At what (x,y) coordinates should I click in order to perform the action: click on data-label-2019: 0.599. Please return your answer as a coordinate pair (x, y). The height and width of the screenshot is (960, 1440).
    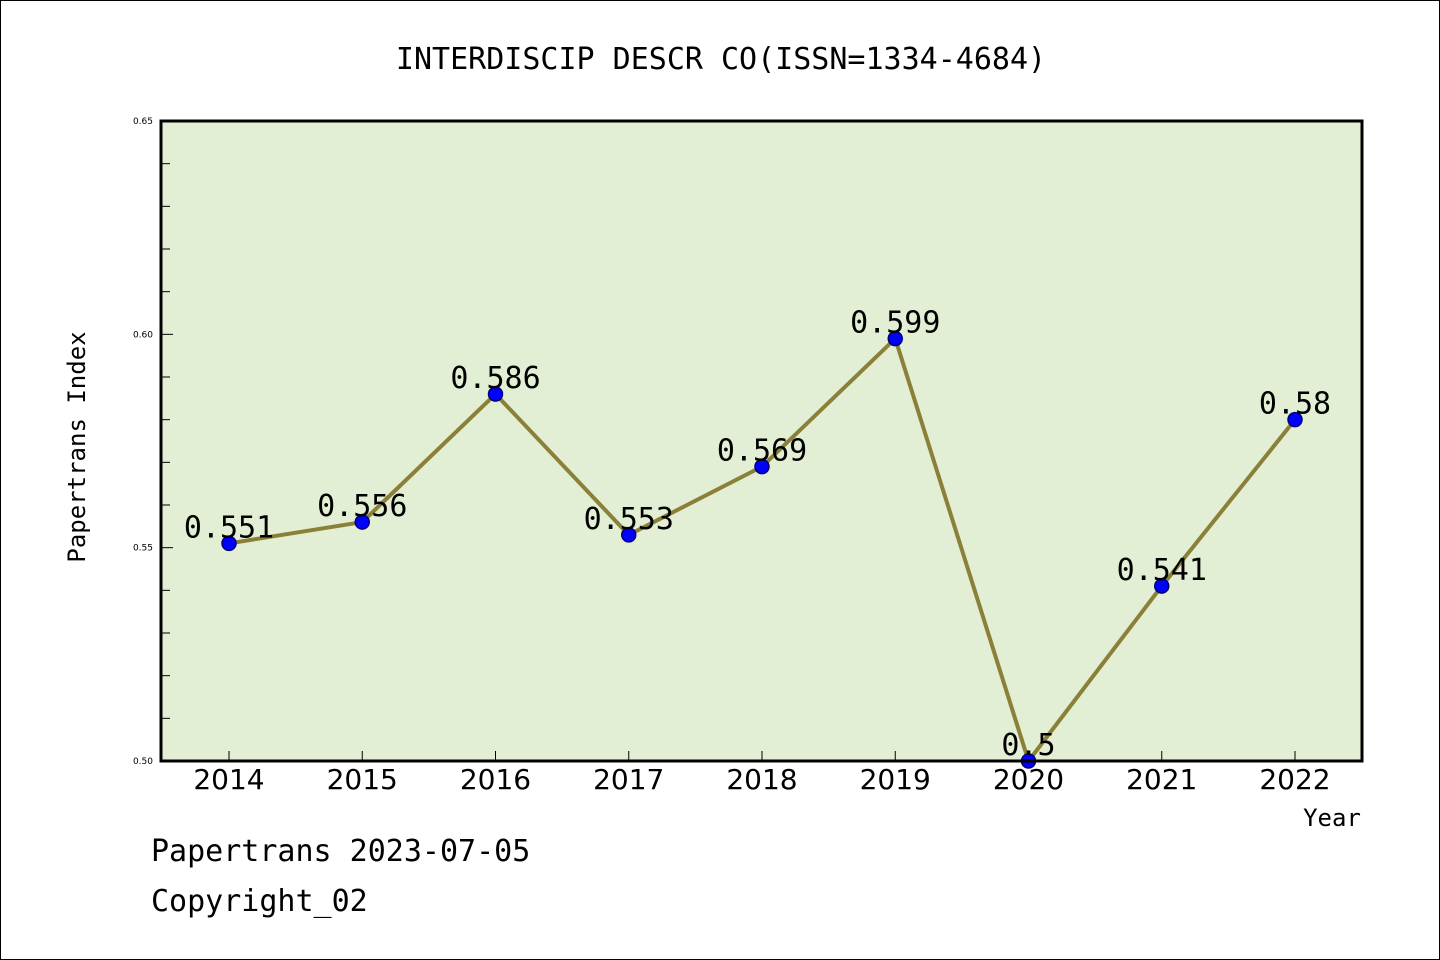
    Looking at the image, I should click on (895, 323).